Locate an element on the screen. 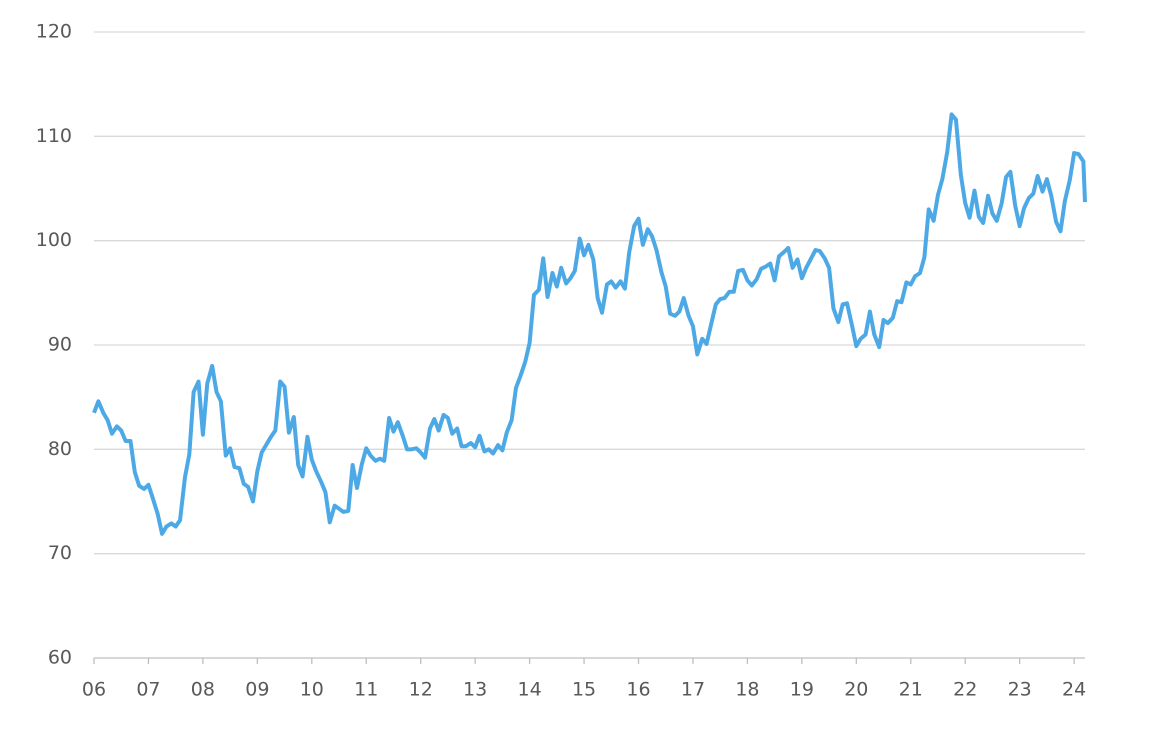 The width and height of the screenshot is (1150, 738). x-tick-label: 24 is located at coordinates (1074, 690).